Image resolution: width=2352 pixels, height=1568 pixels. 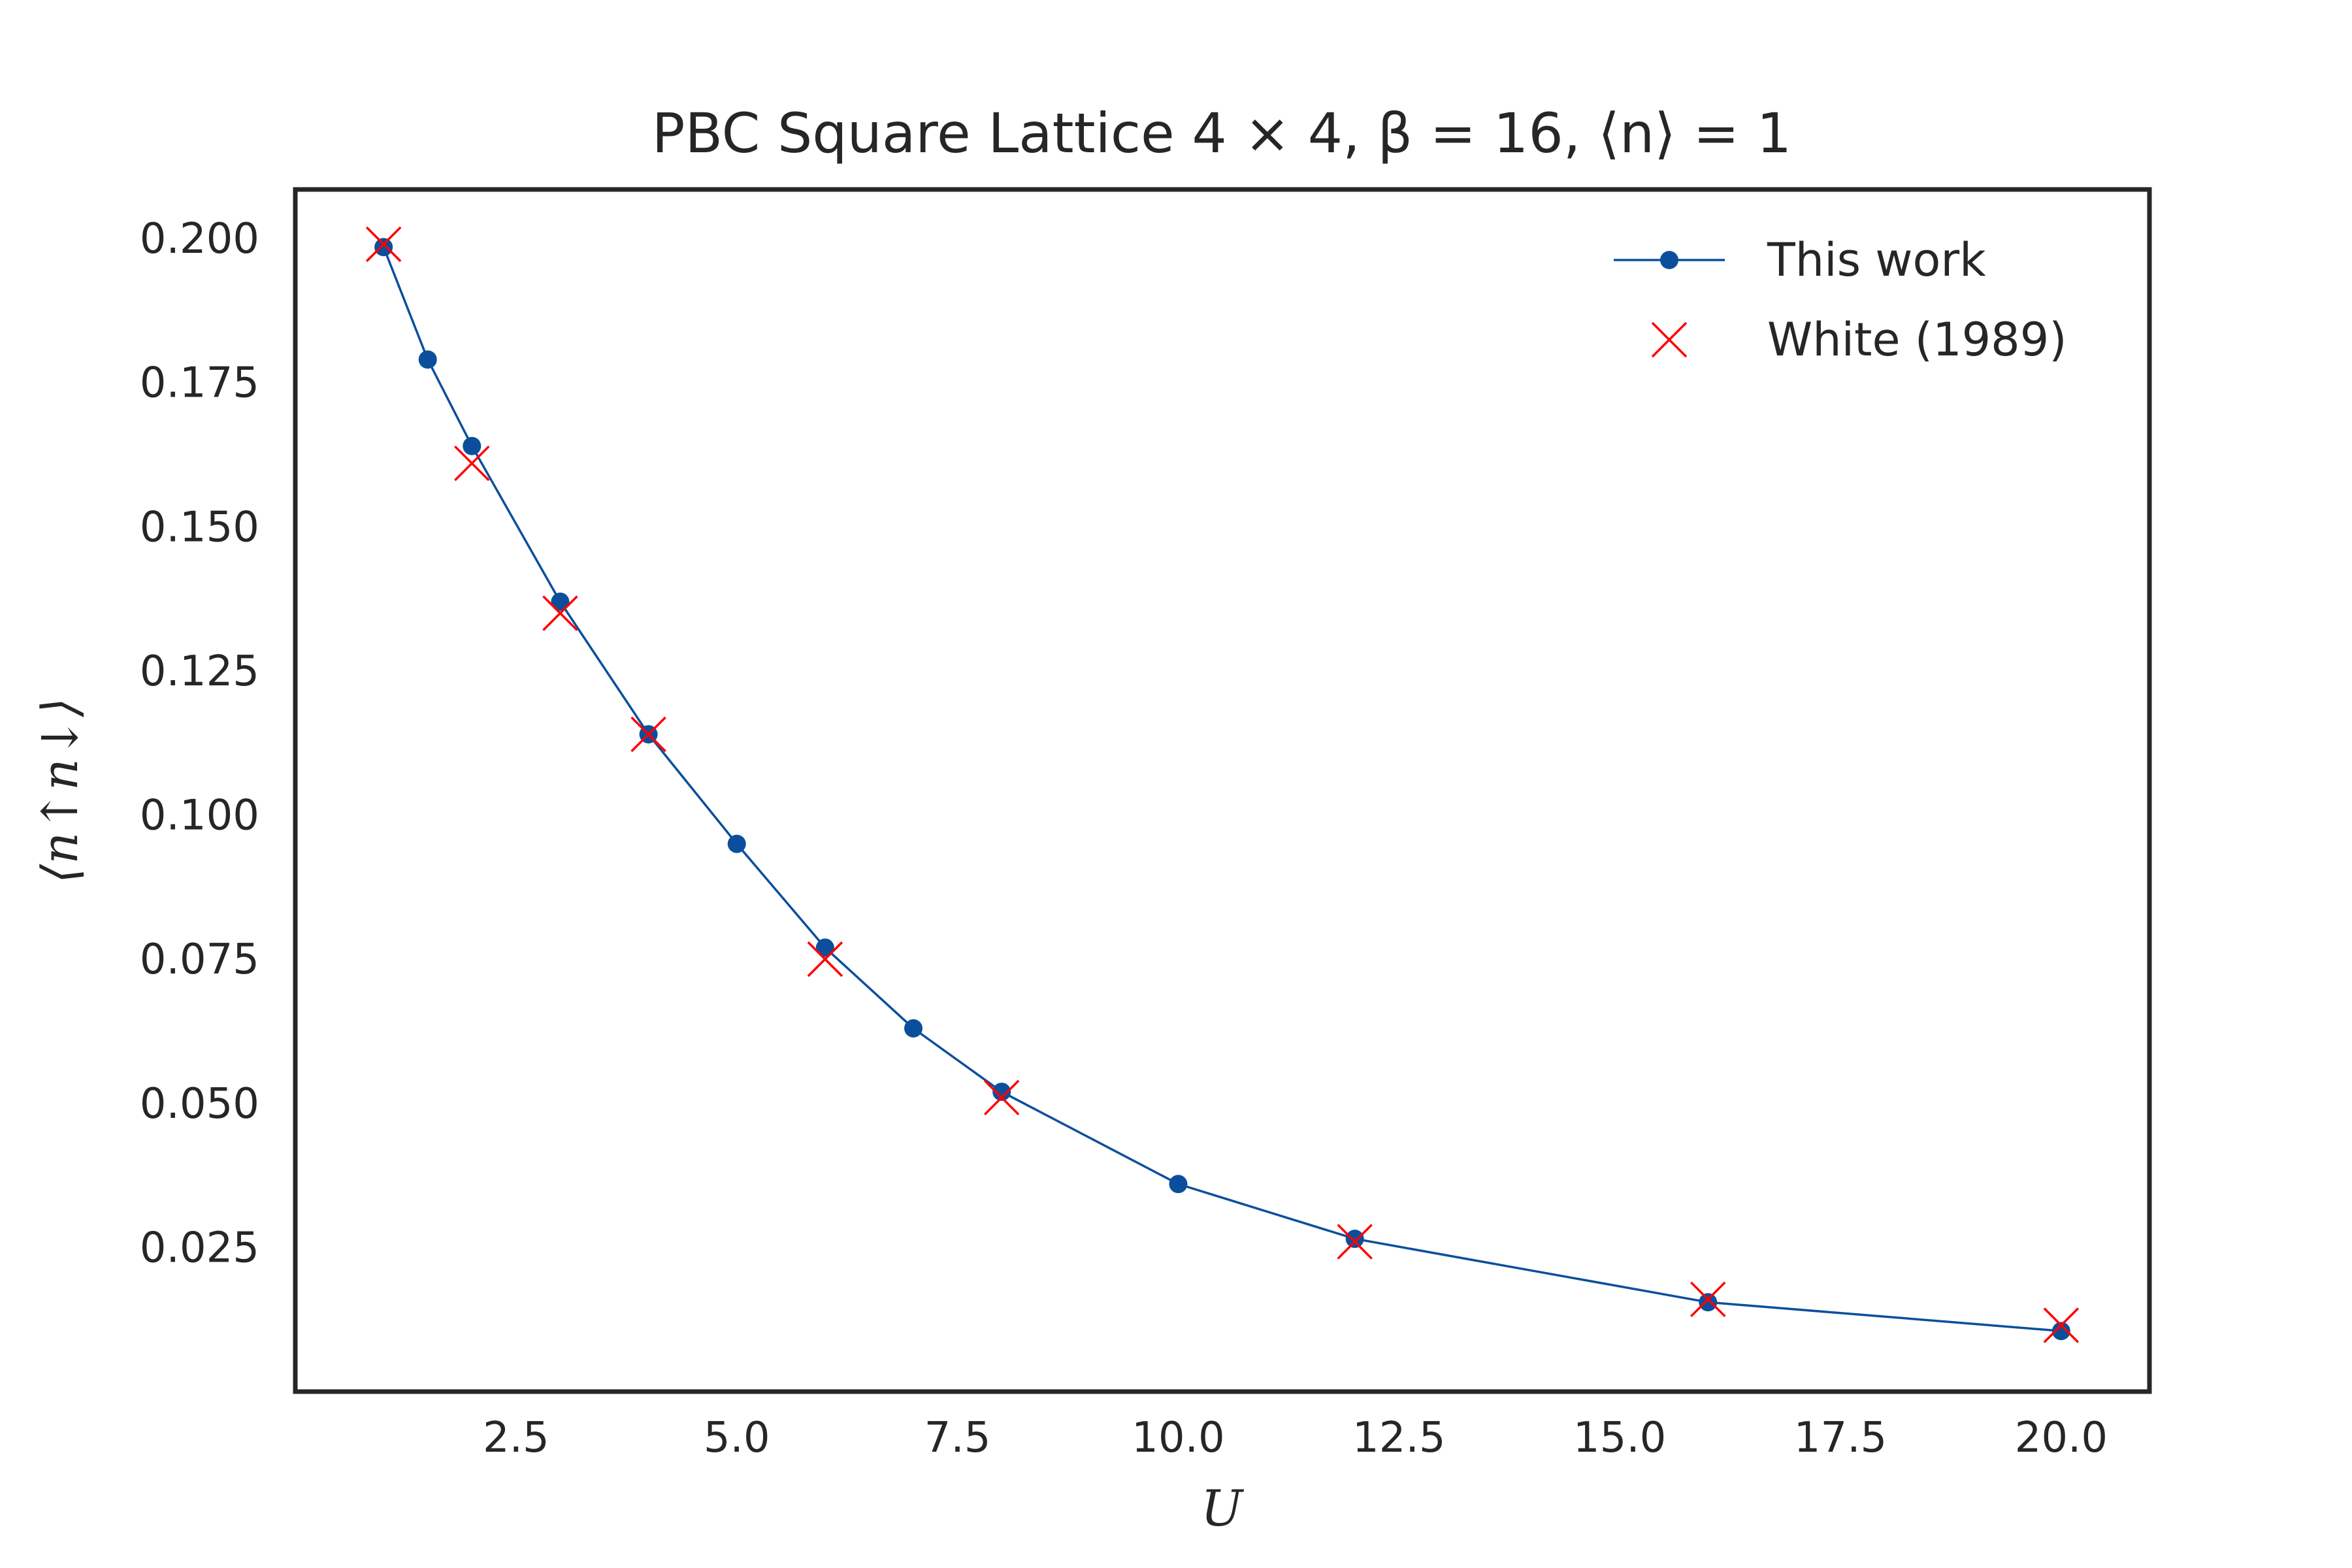 I want to click on x-tick-label: 10.0, so click(x=1178, y=1438).